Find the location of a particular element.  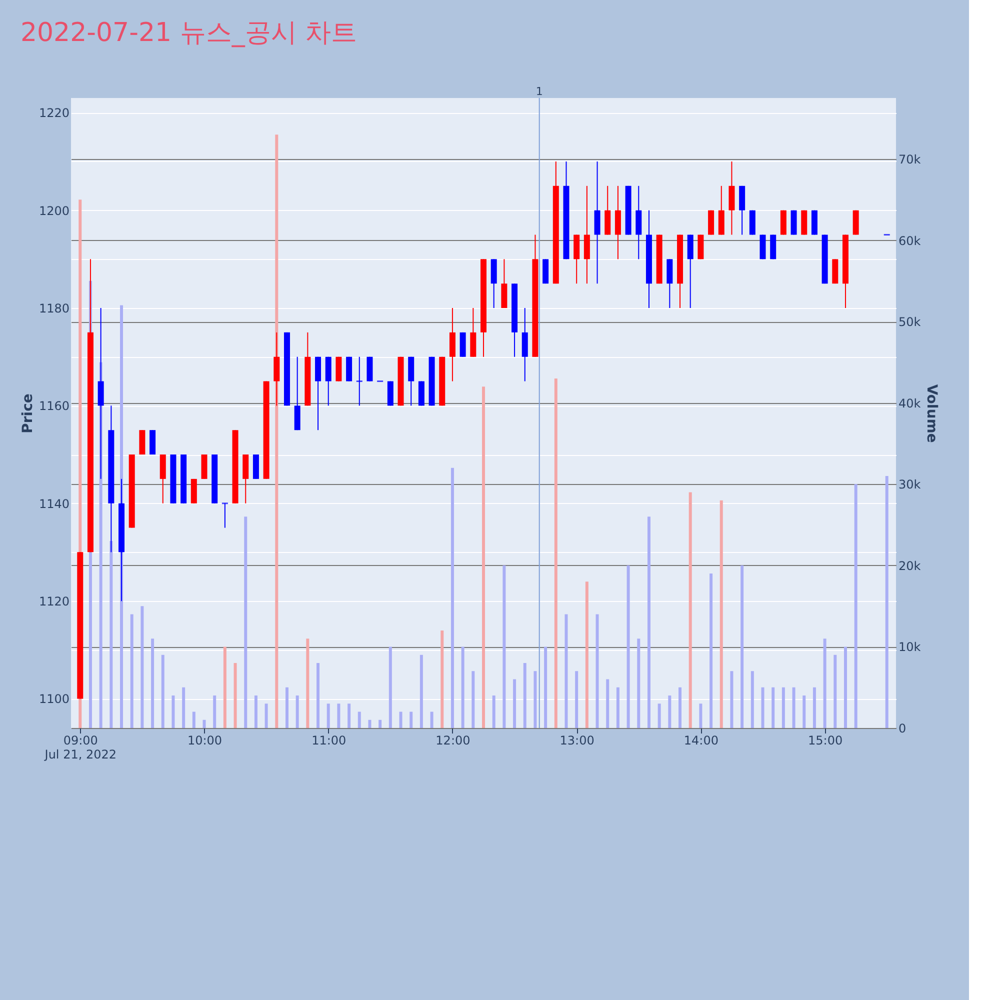

y2-tick-label: 10k is located at coordinates (909, 647).